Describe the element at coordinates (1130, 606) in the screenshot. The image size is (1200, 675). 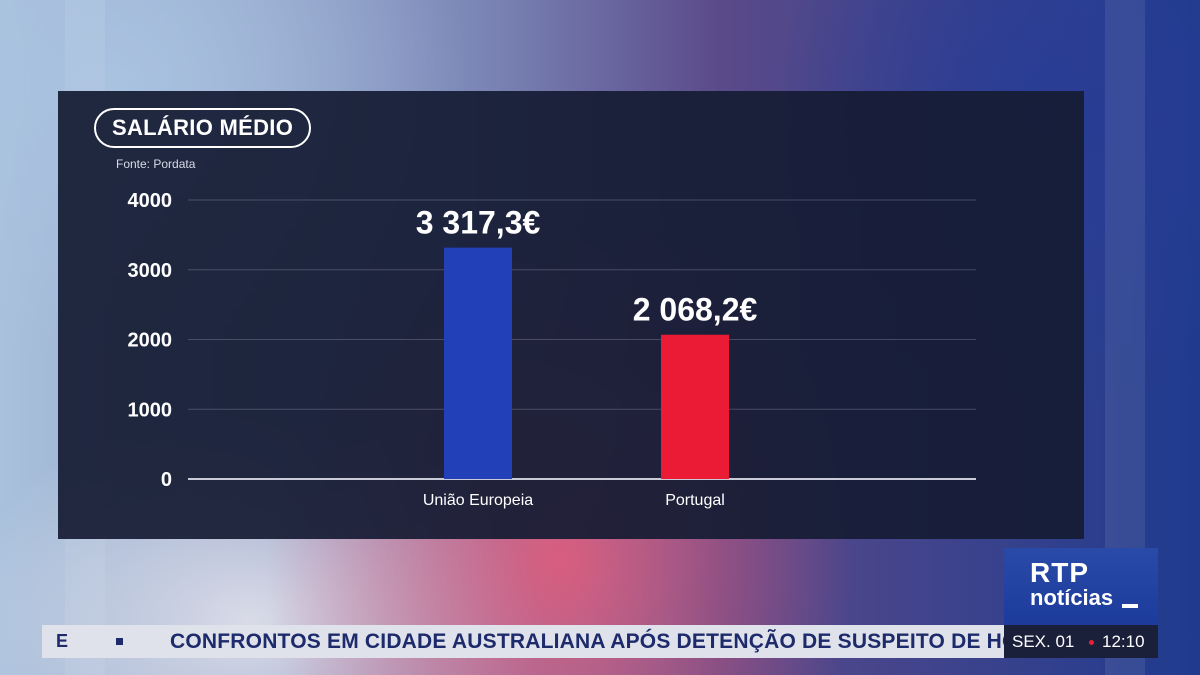
I see `logo-underscore-icon` at that location.